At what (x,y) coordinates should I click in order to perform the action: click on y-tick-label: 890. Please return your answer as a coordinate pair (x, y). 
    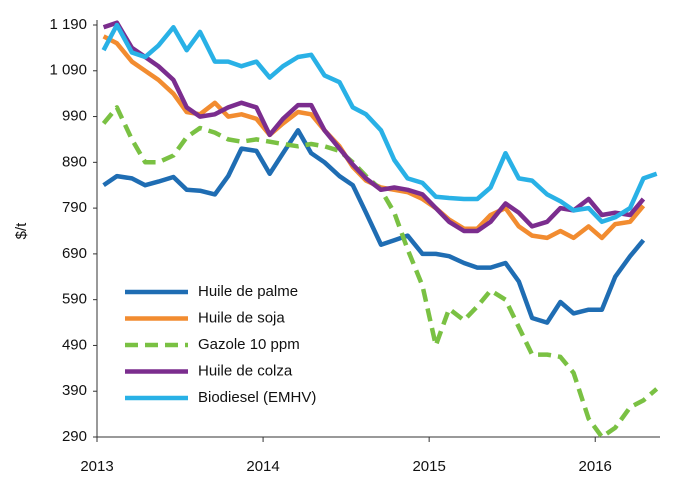
    Looking at the image, I should click on (74, 161).